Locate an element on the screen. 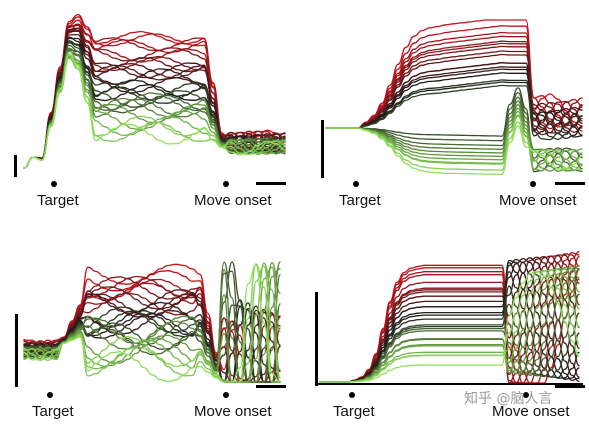  traces-bottom-right is located at coordinates (449, 317).